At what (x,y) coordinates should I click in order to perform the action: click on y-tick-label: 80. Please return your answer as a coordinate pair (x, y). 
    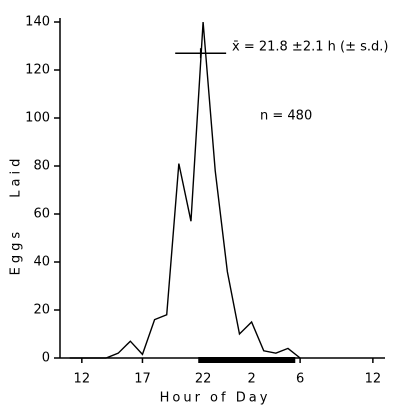
    Looking at the image, I should click on (41, 166).